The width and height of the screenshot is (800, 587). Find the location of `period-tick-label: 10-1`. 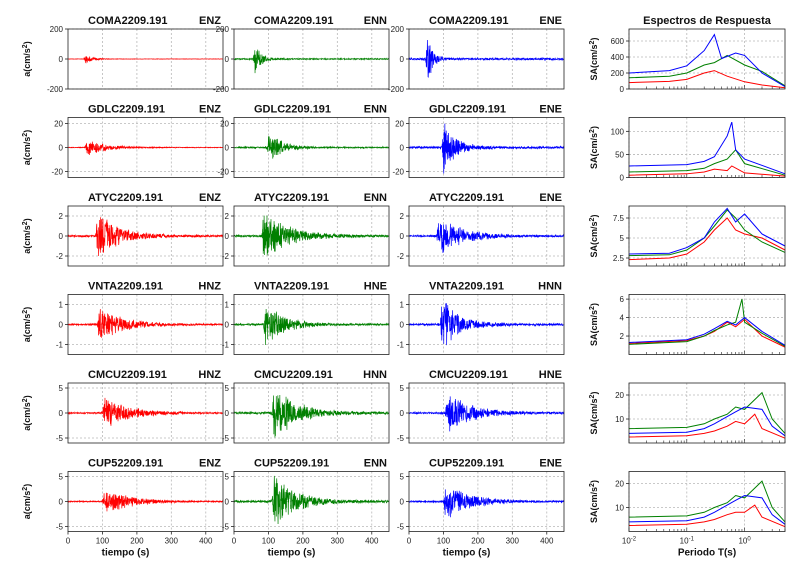

period-tick-label: 10-1 is located at coordinates (687, 541).